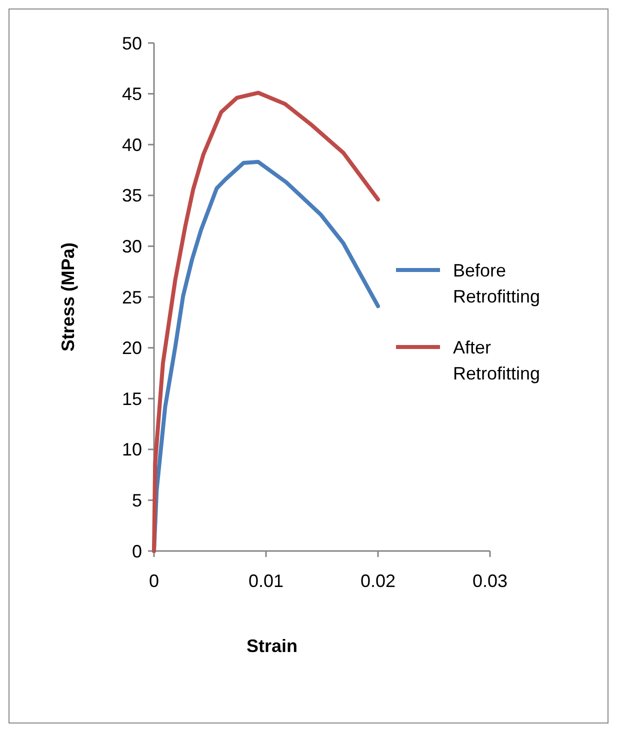 This screenshot has width=617, height=732. Describe the element at coordinates (132, 246) in the screenshot. I see `y-tick-label: 30` at that location.